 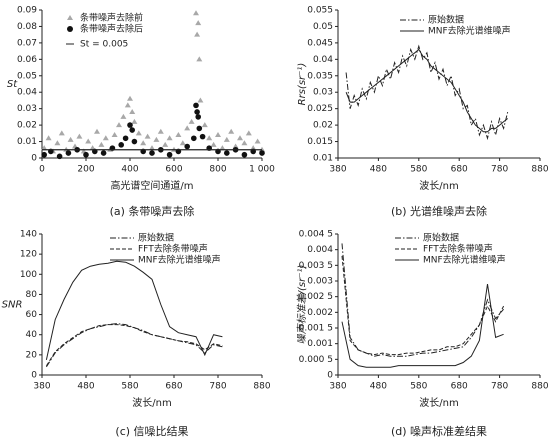 What do you see at coordinates (217, 387) in the screenshot?
I see `x-tick-label: 780` at bounding box center [217, 387].